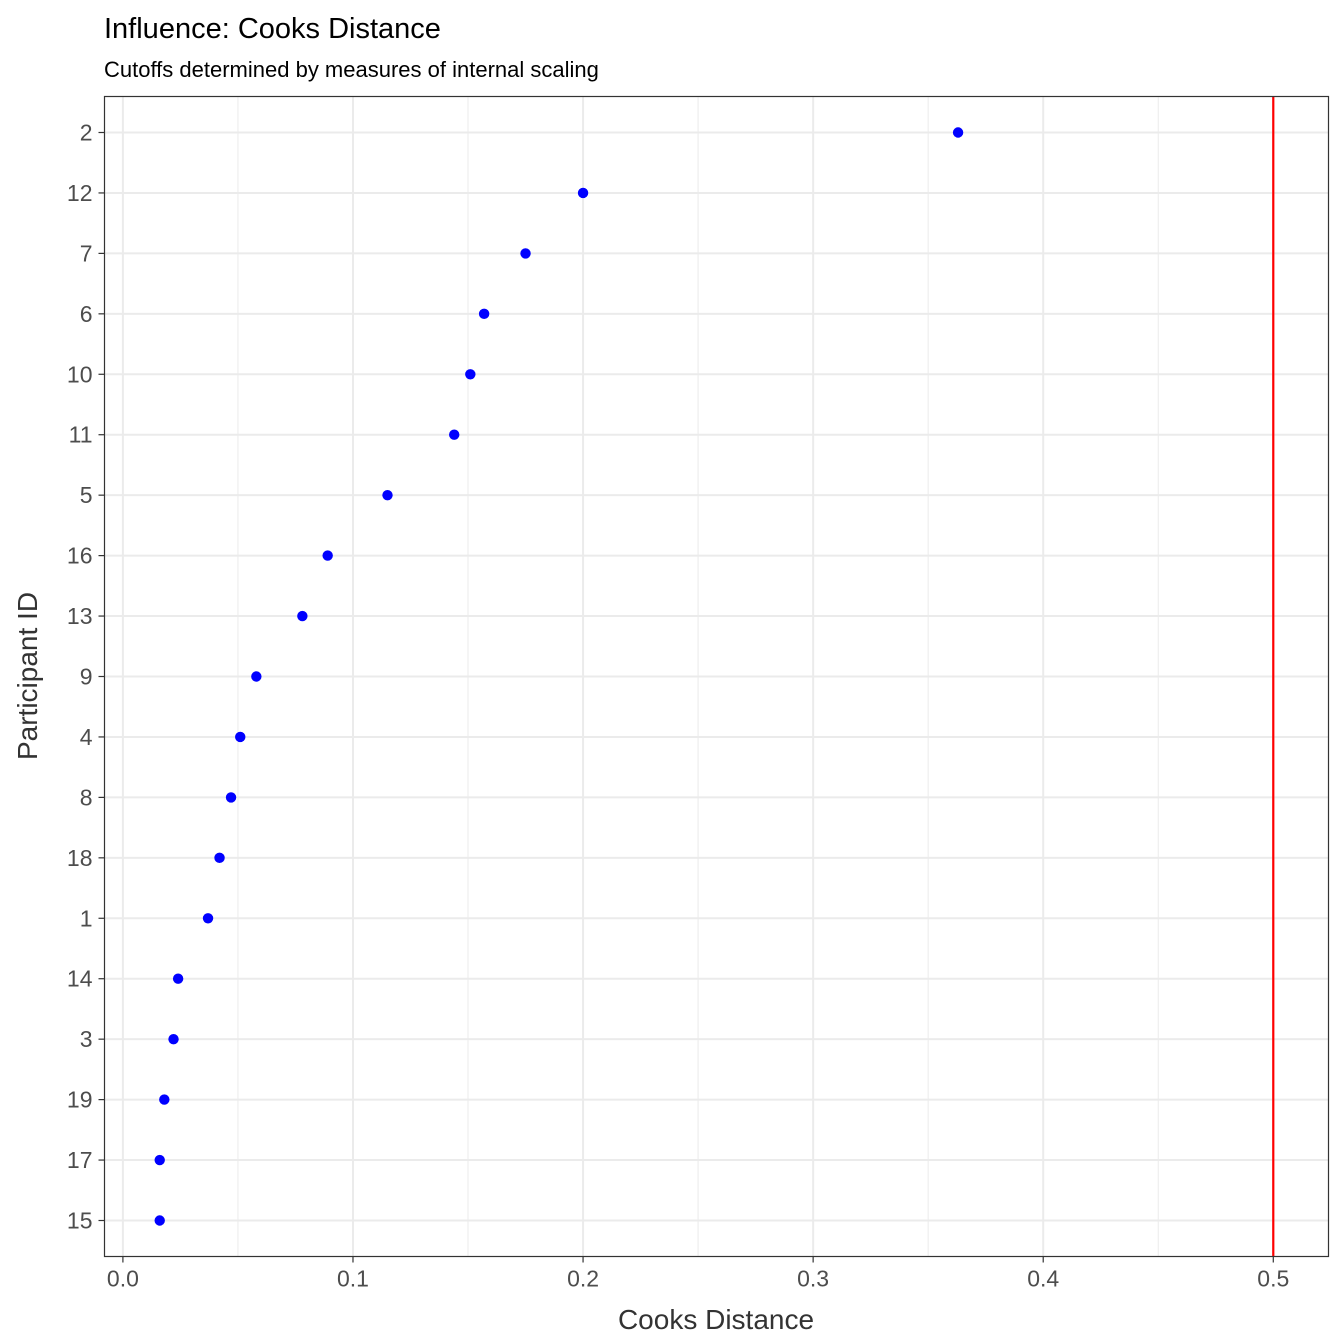  What do you see at coordinates (86, 253) in the screenshot?
I see `y-tick-label: 7` at bounding box center [86, 253].